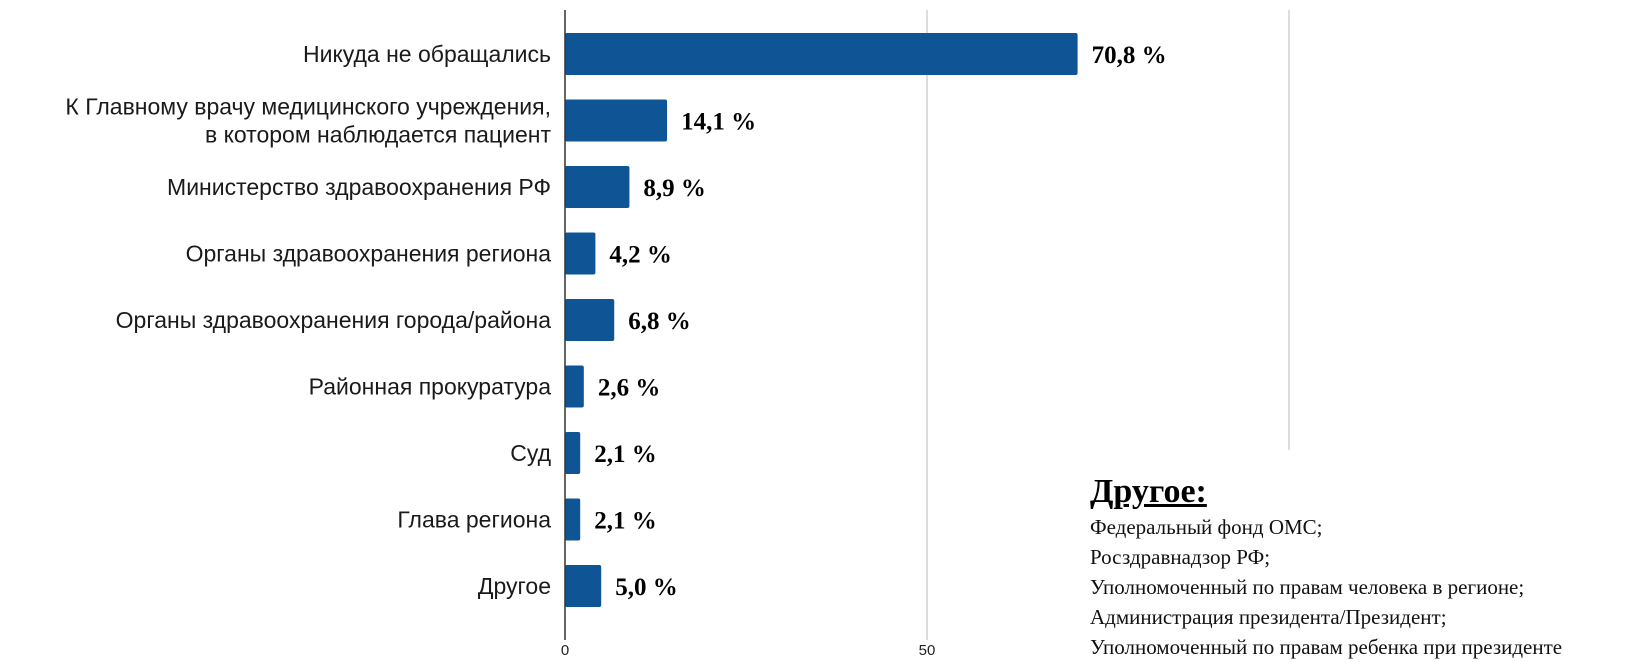 The image size is (1648, 662). Describe the element at coordinates (640, 255) in the screenshot. I see `value-label: 4,2 %` at that location.